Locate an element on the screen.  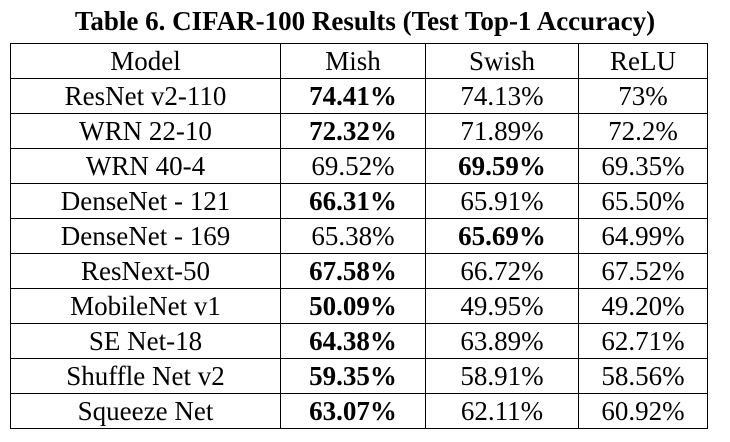
mish-cell: 72.32% is located at coordinates (353, 131).